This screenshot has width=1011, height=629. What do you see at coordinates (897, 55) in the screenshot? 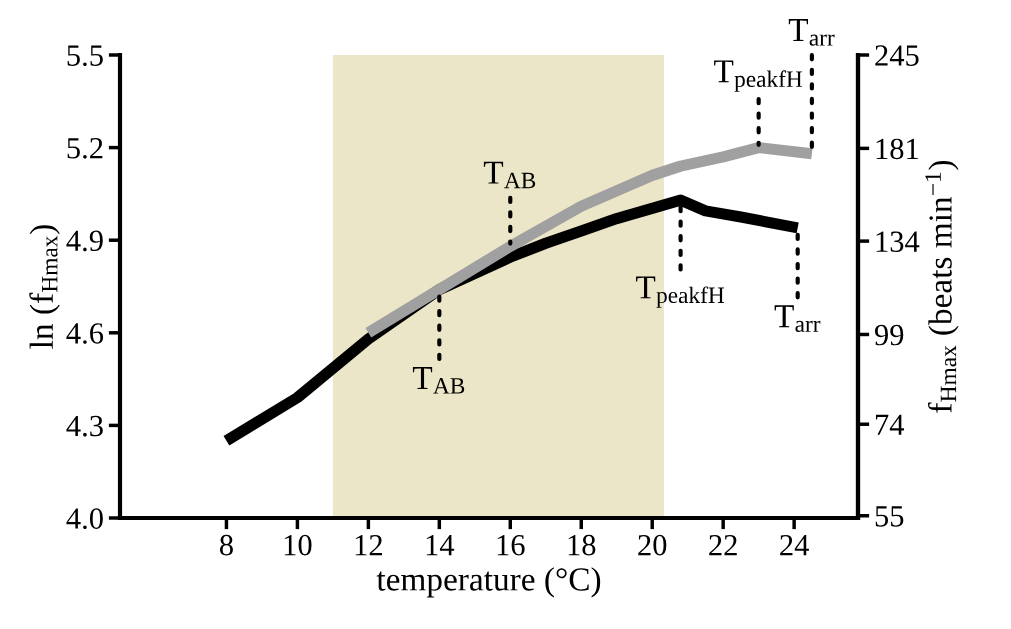
I see `y2-tick-label: 245` at bounding box center [897, 55].